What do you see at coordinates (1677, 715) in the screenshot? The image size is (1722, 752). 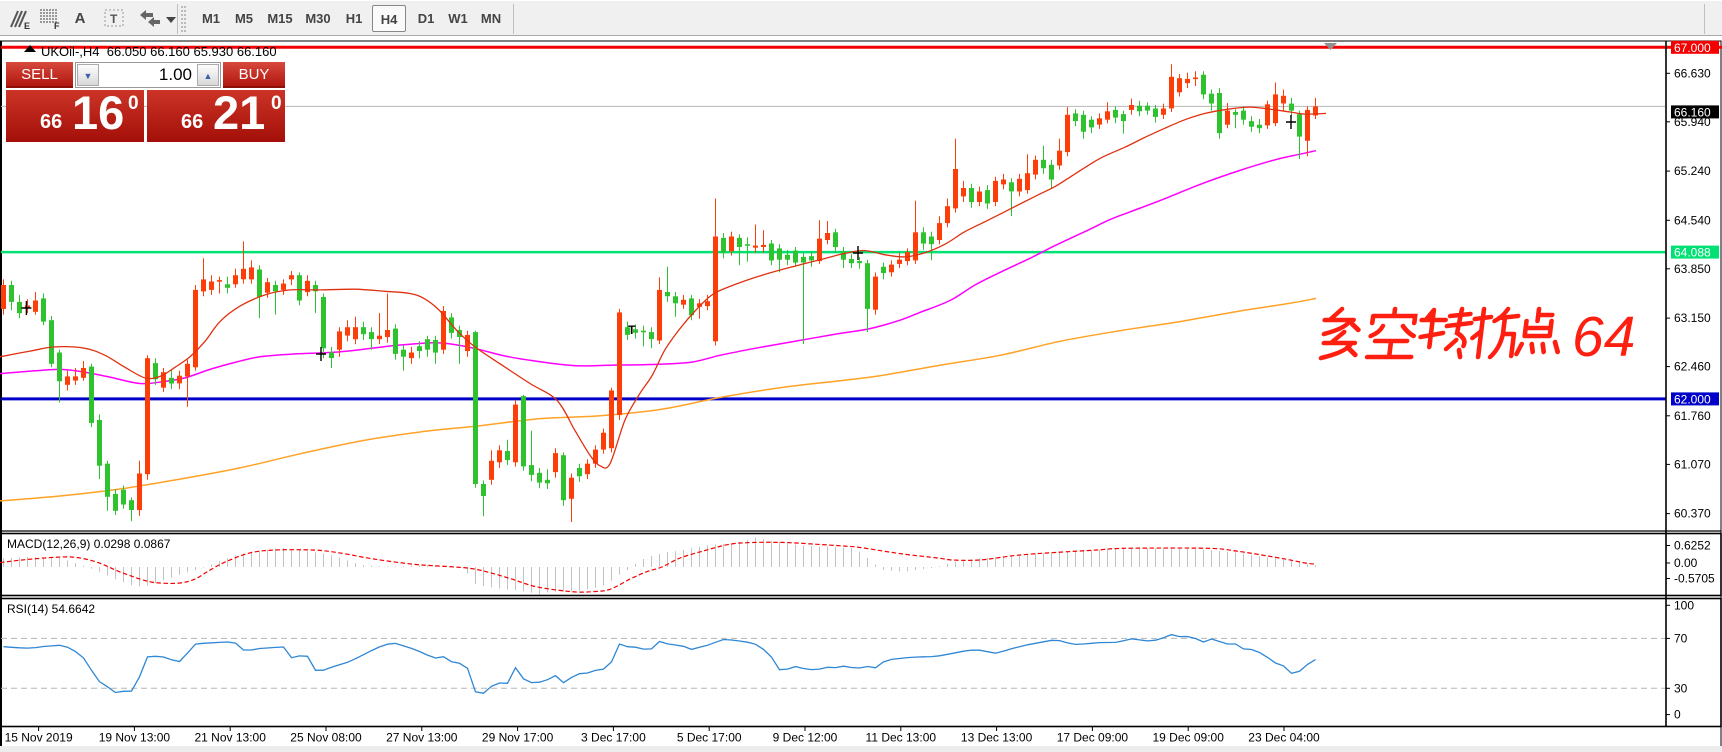 I see `svg-text: 0` at bounding box center [1677, 715].